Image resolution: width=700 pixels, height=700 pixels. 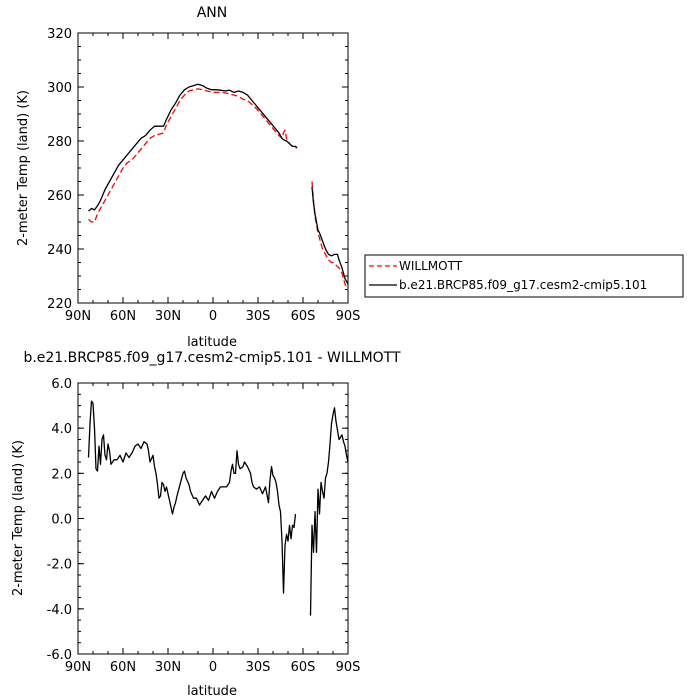 What do you see at coordinates (123, 667) in the screenshot?
I see `lower-x-tick-label: 60N` at bounding box center [123, 667].